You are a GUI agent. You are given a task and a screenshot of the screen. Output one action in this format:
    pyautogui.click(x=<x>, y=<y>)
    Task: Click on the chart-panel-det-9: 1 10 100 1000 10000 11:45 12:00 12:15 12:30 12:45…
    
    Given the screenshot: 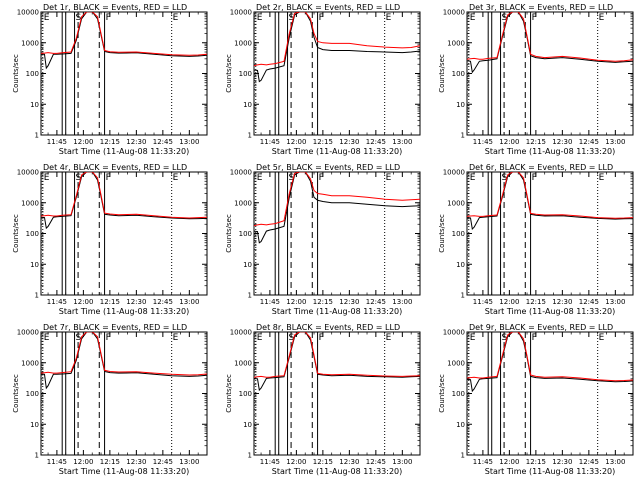 What is the action you would take?
    pyautogui.click(x=532, y=400)
    